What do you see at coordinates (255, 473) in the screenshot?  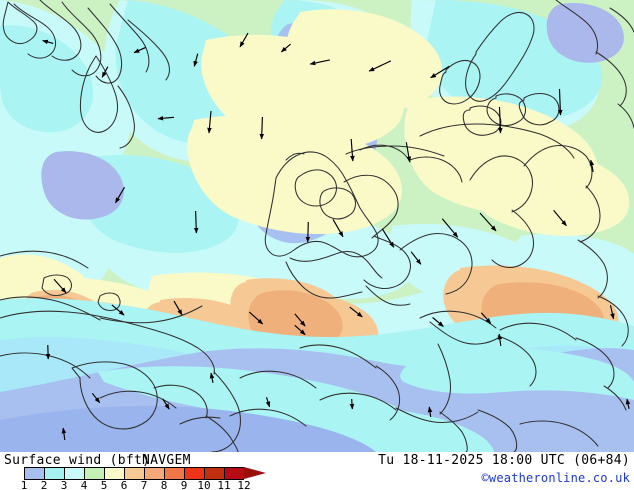 I see `colorbar-overflow-arrow` at bounding box center [255, 473].